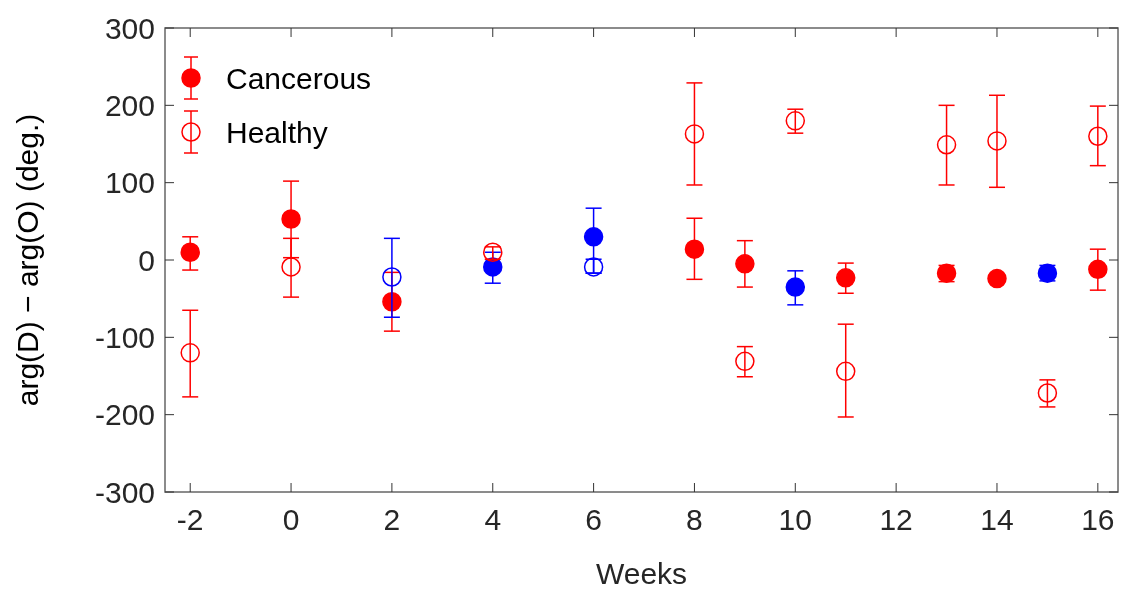 The height and width of the screenshot is (596, 1122). Describe the element at coordinates (392, 519) in the screenshot. I see `x-tick-label: 2` at that location.